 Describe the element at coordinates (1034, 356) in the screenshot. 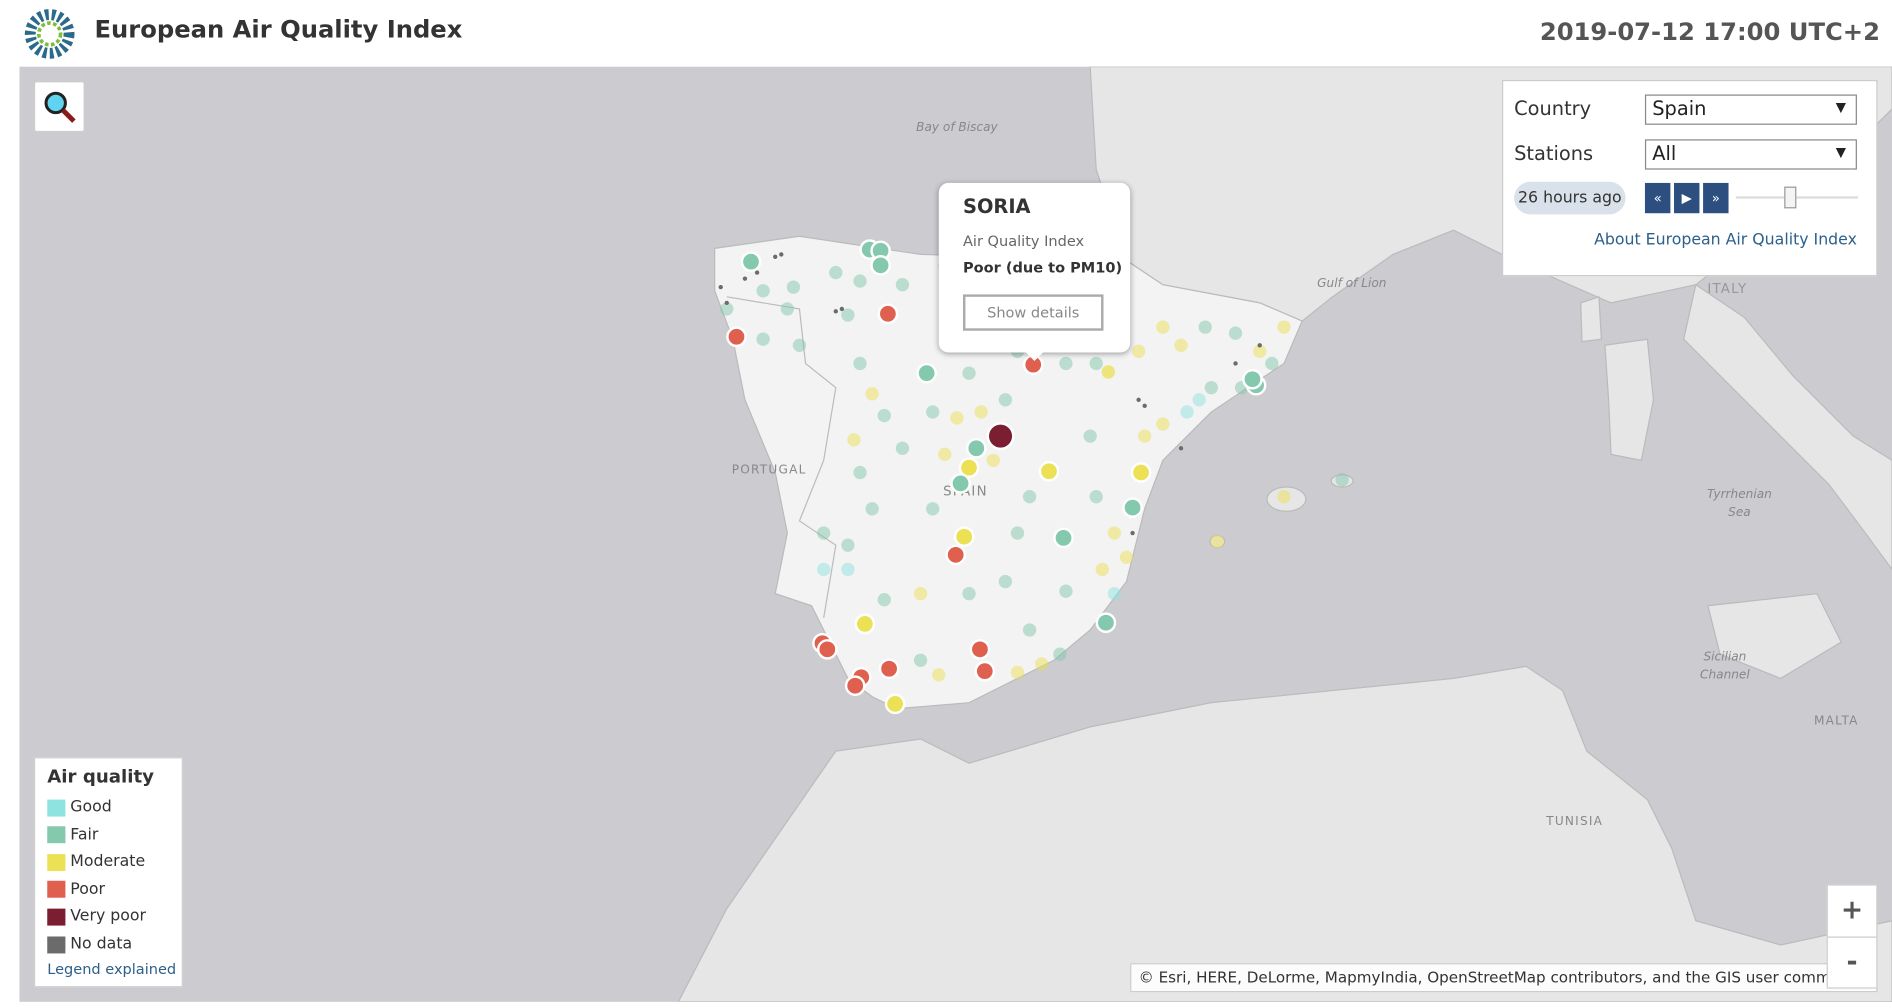

I see `popup-tip` at that location.